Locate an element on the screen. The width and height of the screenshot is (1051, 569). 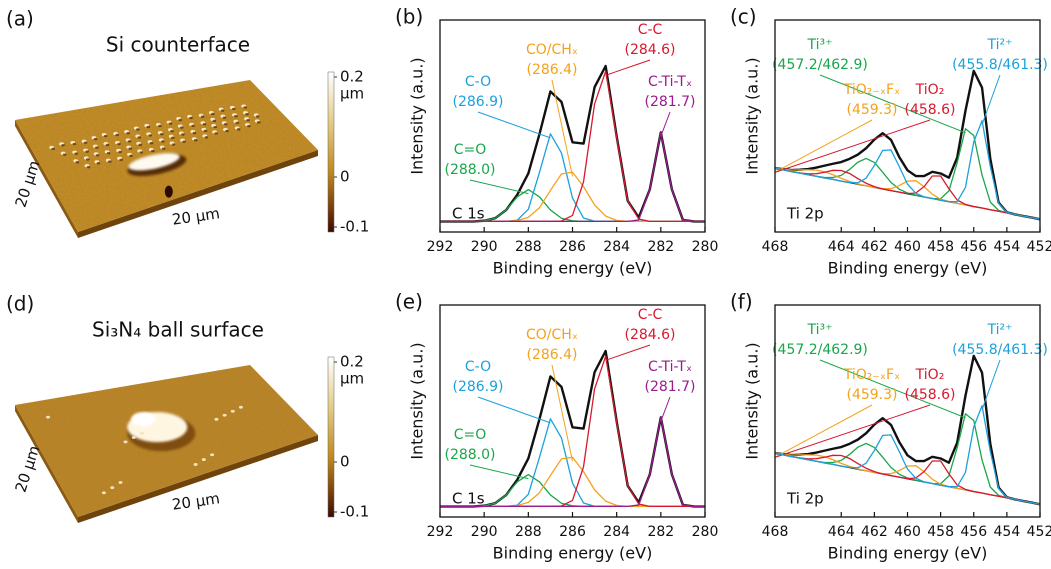
component-position: (288.0) is located at coordinates (469, 170).